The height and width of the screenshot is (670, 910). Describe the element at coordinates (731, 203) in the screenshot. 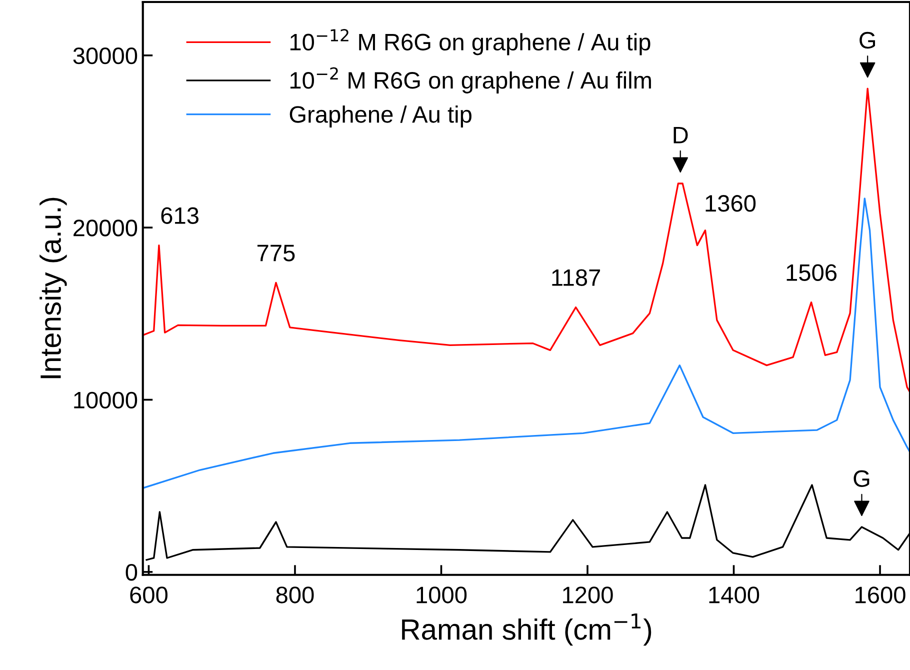

I see `annotation: 1360` at that location.